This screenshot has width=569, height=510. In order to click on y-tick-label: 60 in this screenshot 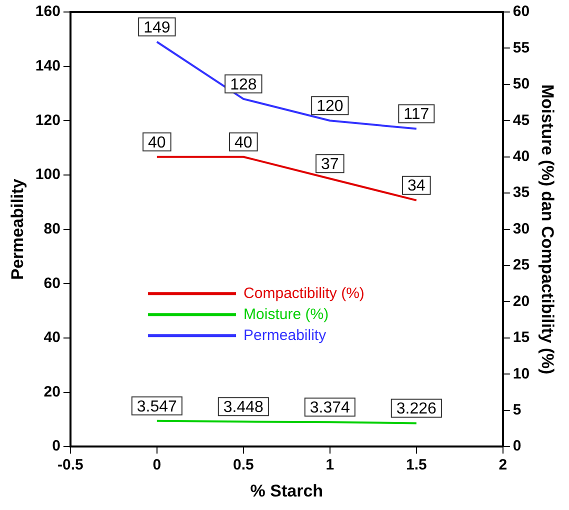, I will do `click(52, 283)`.